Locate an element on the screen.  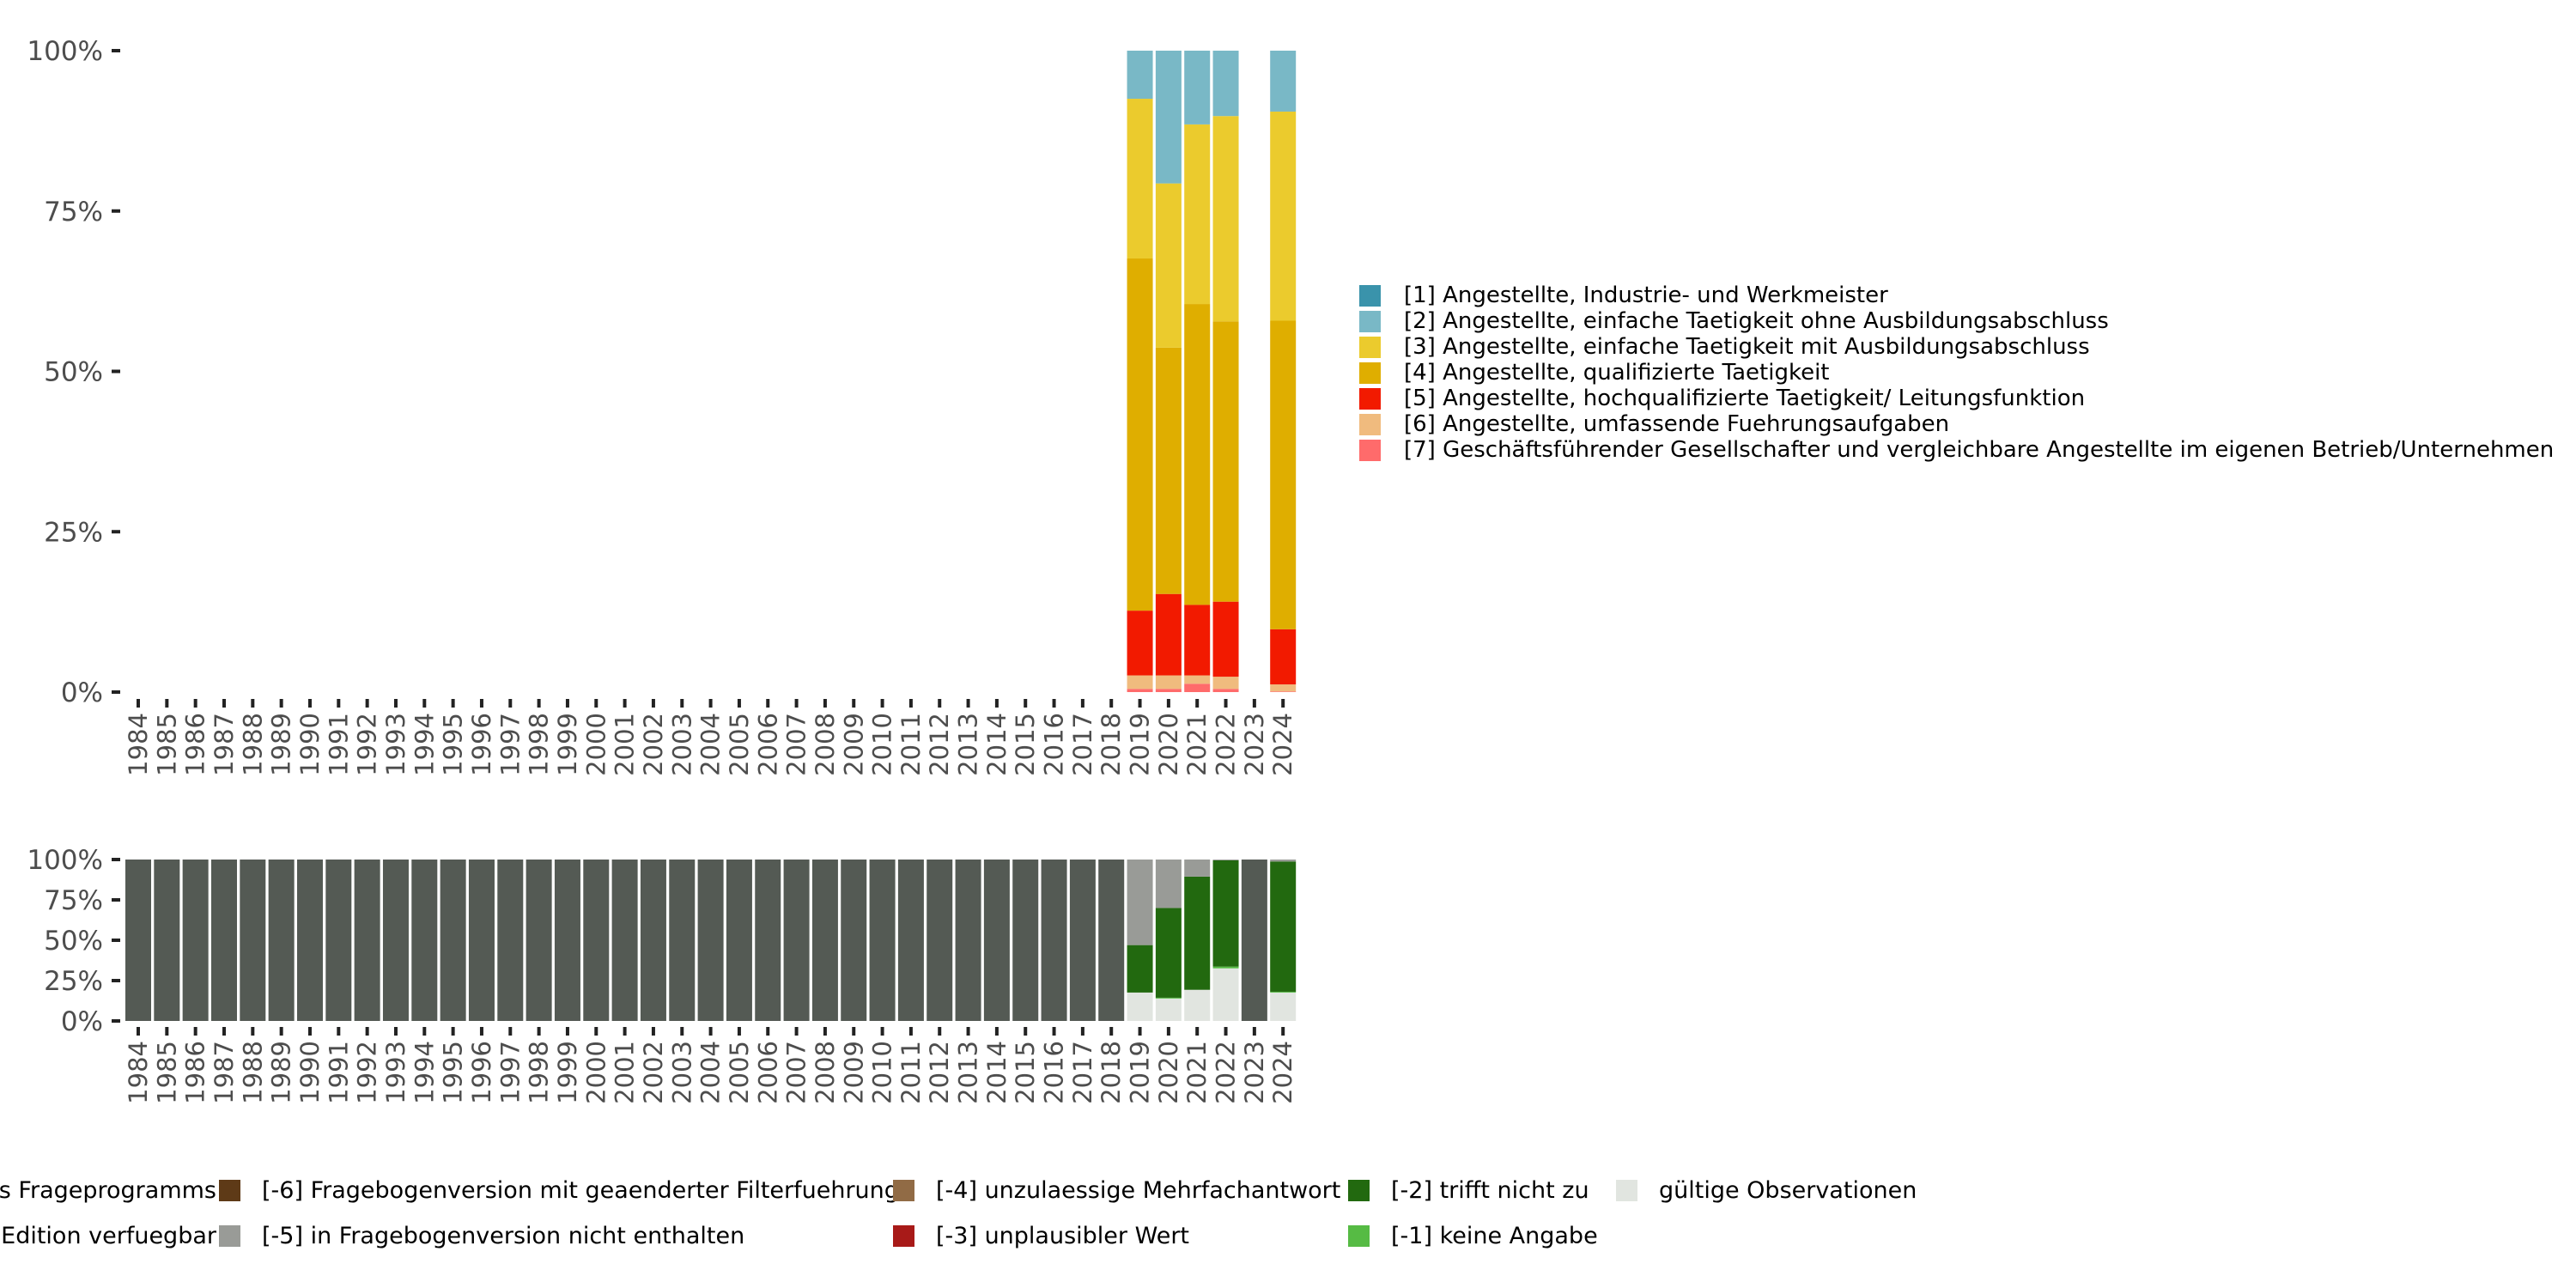
x-tick-label: 2019 is located at coordinates (1140, 1072).